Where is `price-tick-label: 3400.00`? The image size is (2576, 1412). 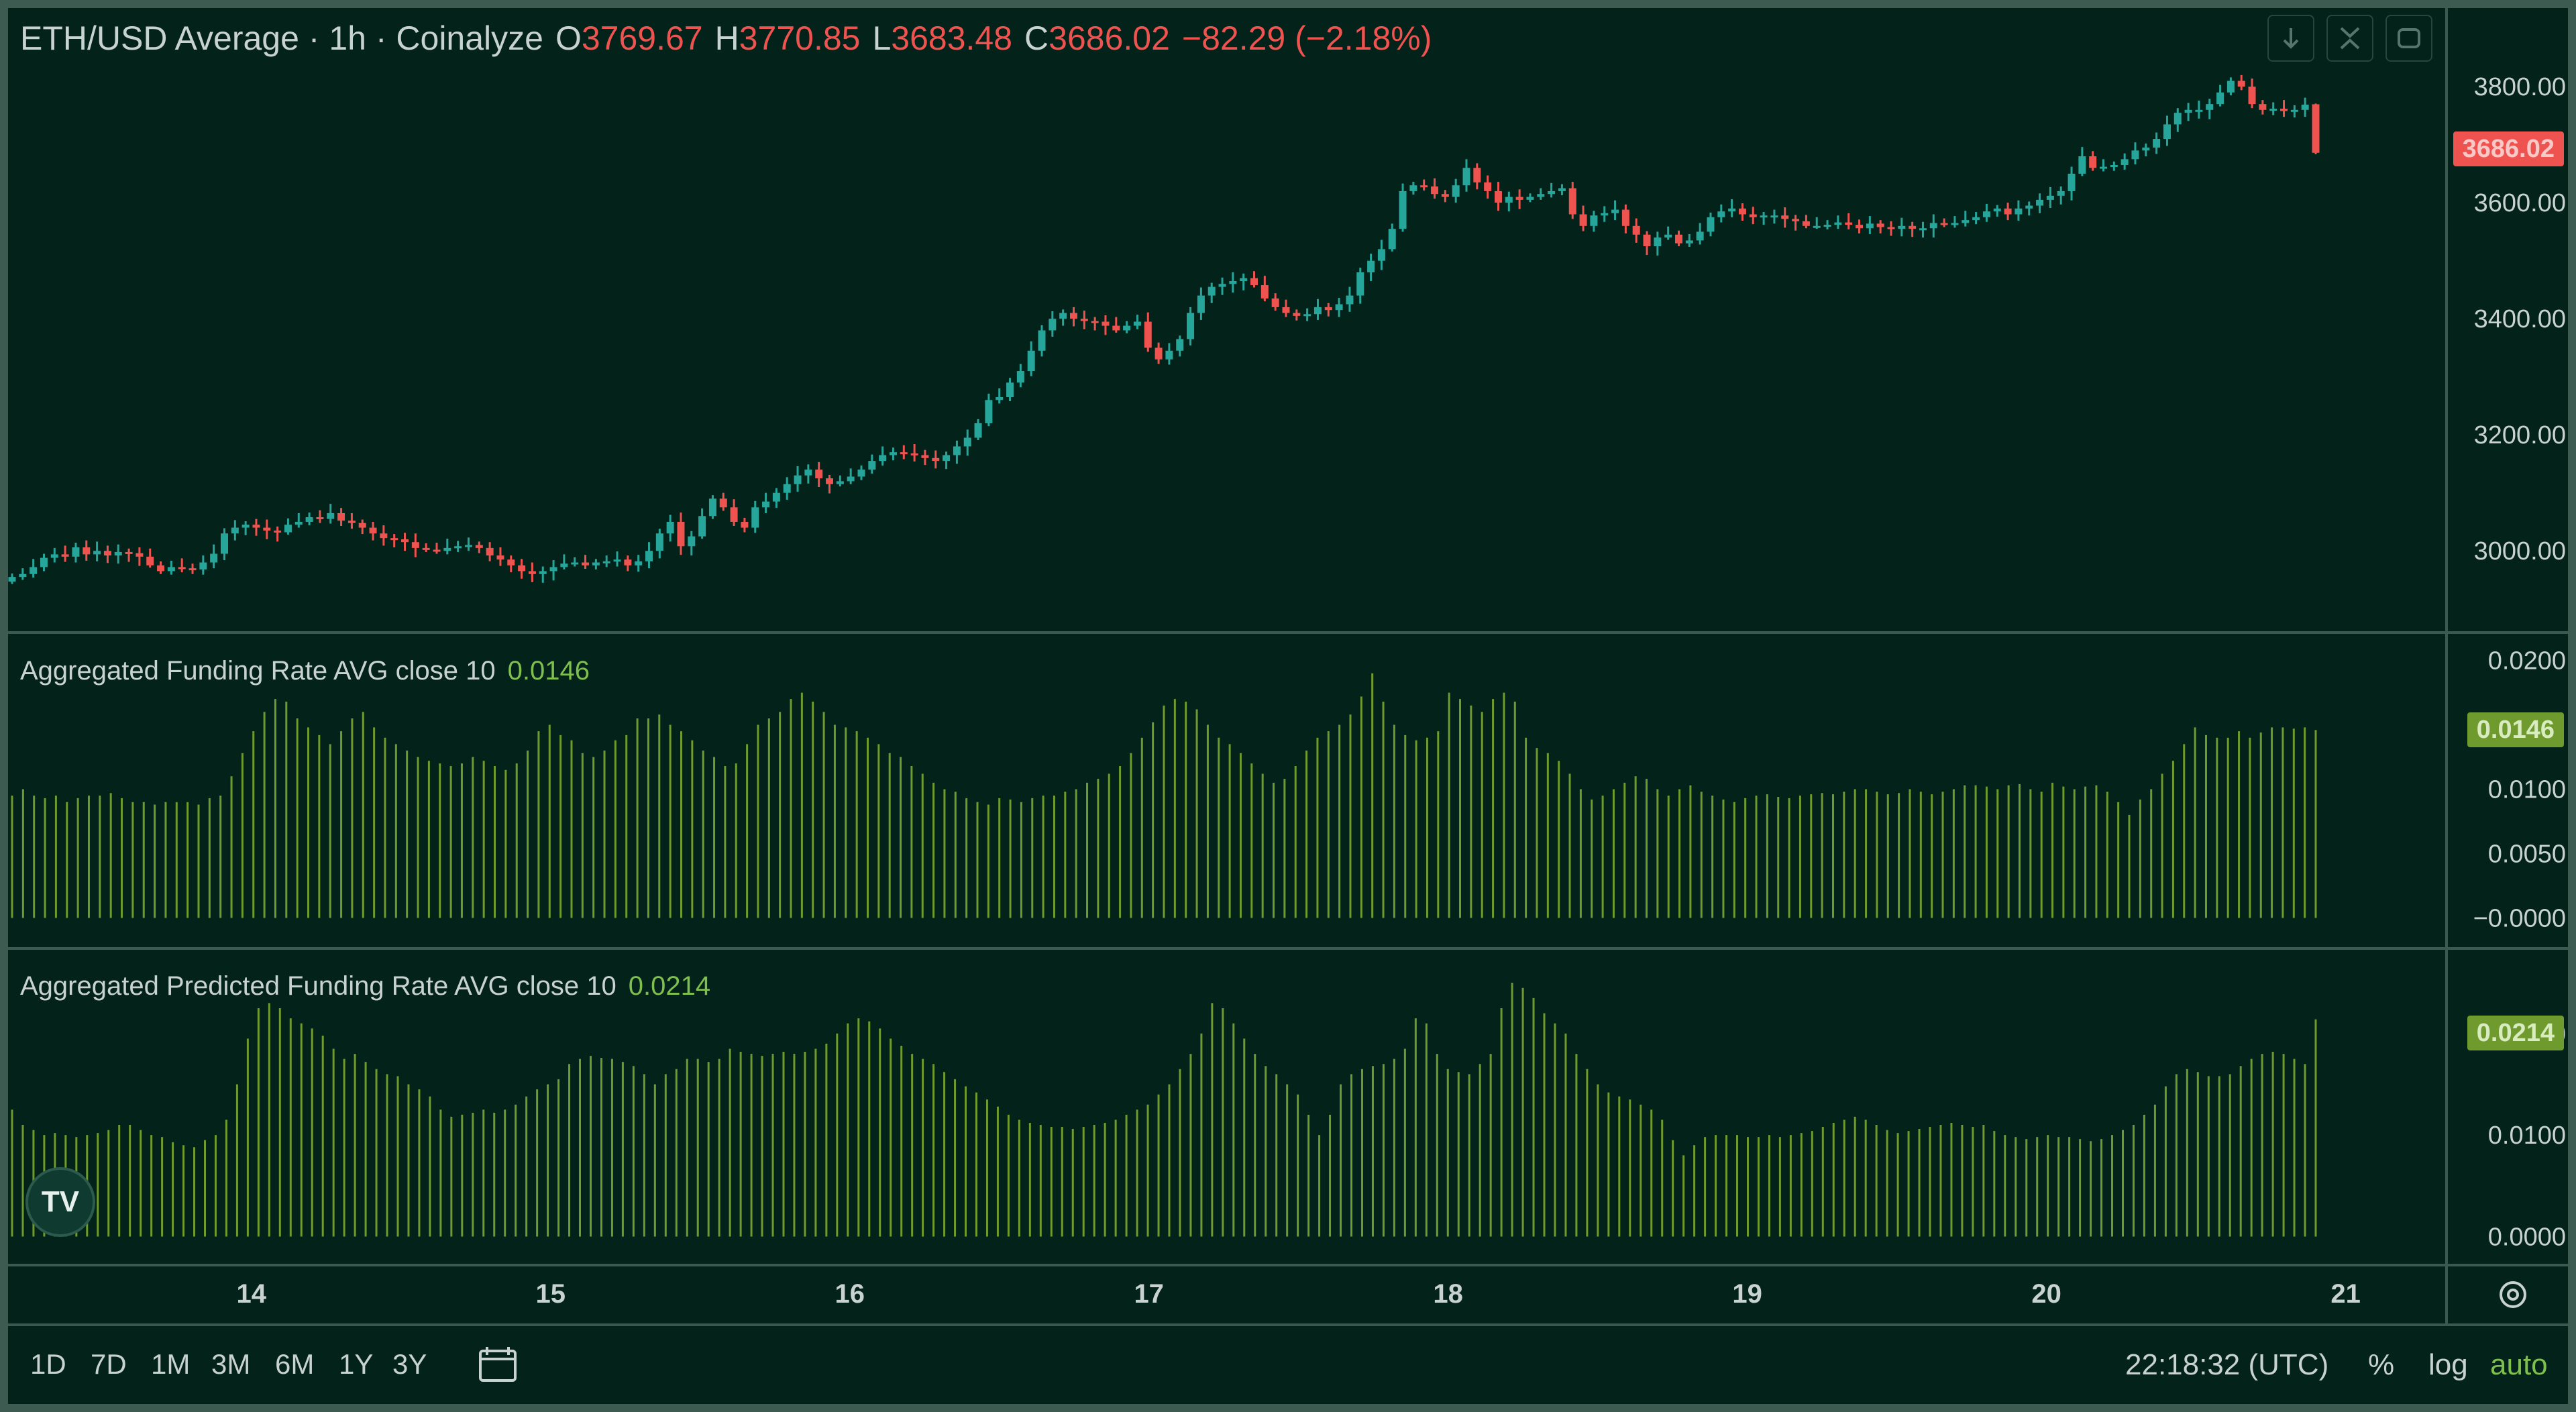
price-tick-label: 3400.00 is located at coordinates (2520, 319).